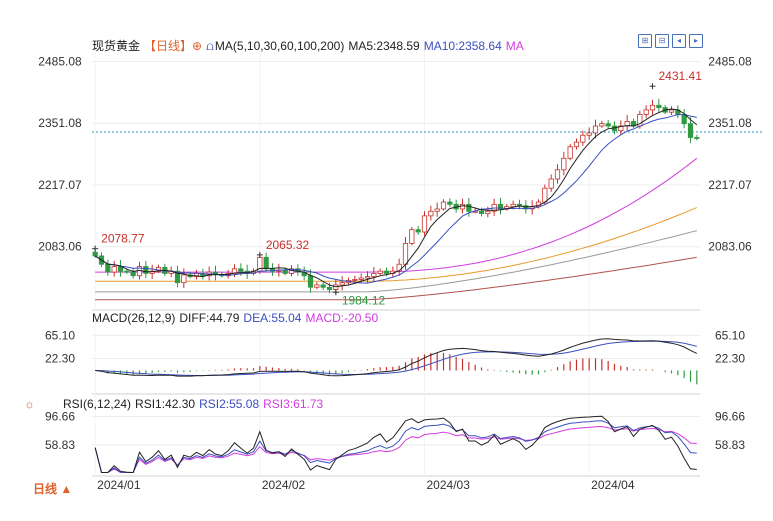  What do you see at coordinates (229, 404) in the screenshot?
I see `rsi2-value: RSI2:55.08` at bounding box center [229, 404].